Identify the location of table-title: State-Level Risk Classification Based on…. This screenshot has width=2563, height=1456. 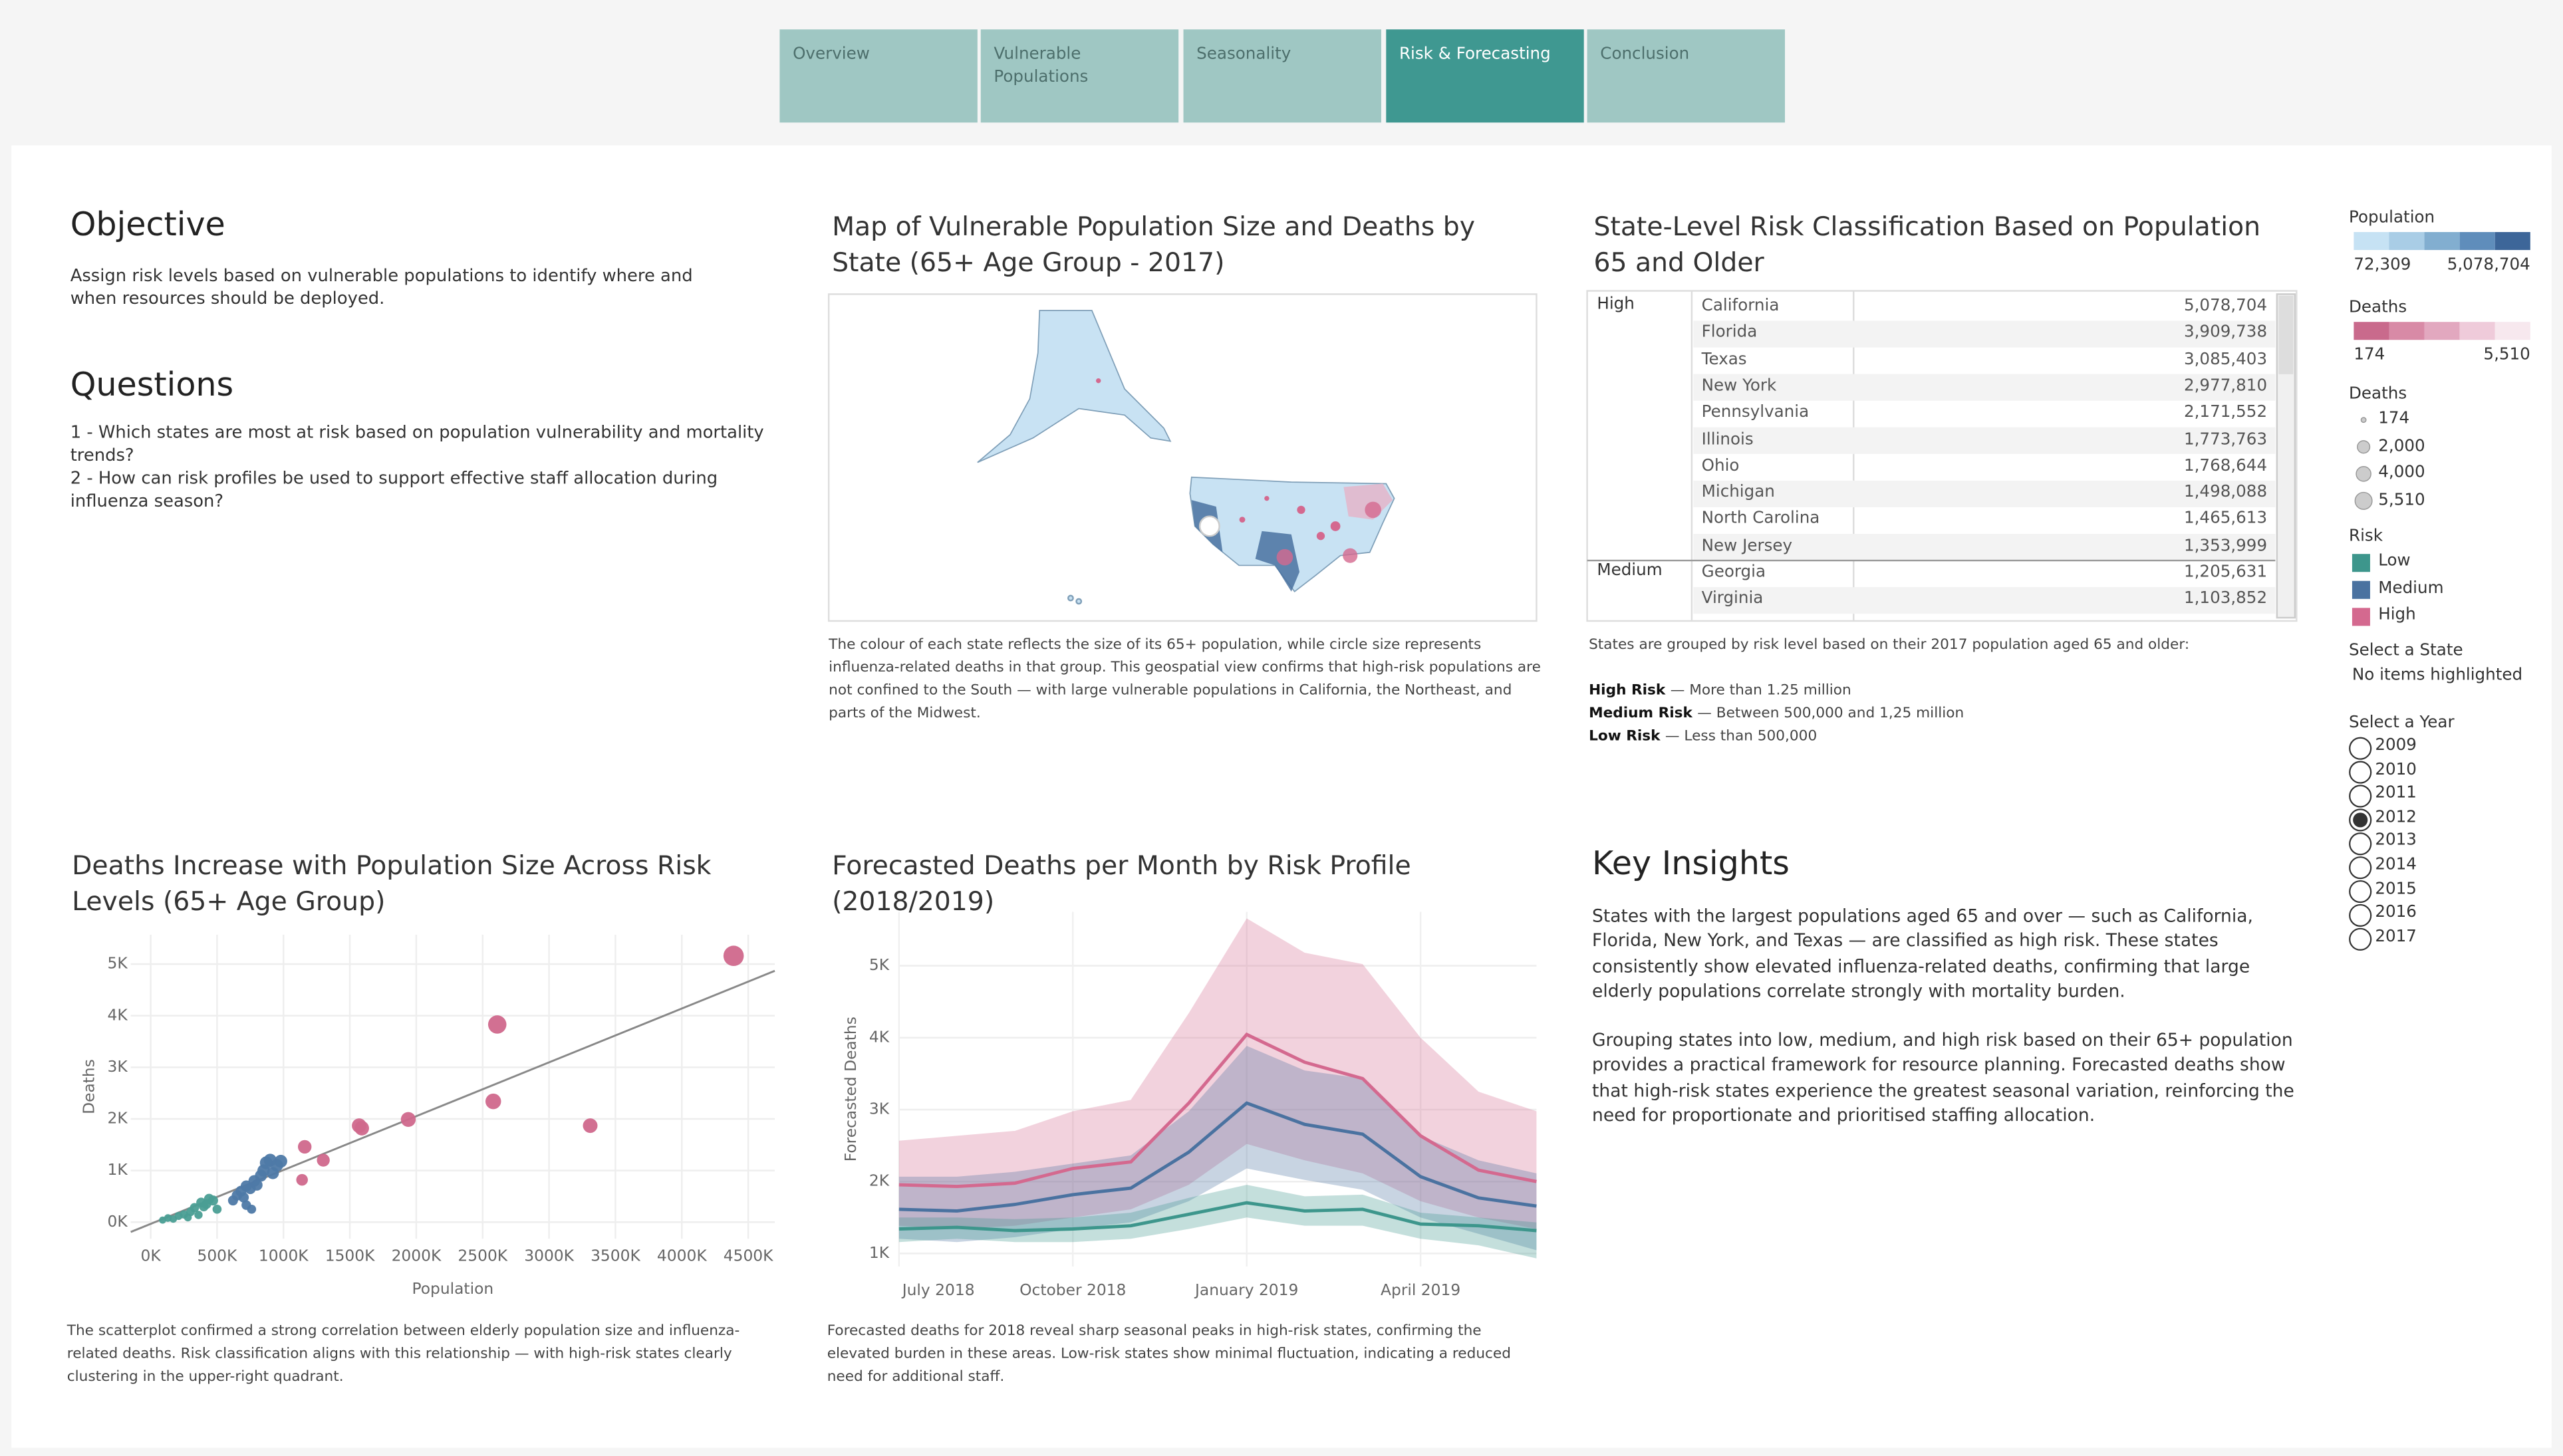
(1927, 244).